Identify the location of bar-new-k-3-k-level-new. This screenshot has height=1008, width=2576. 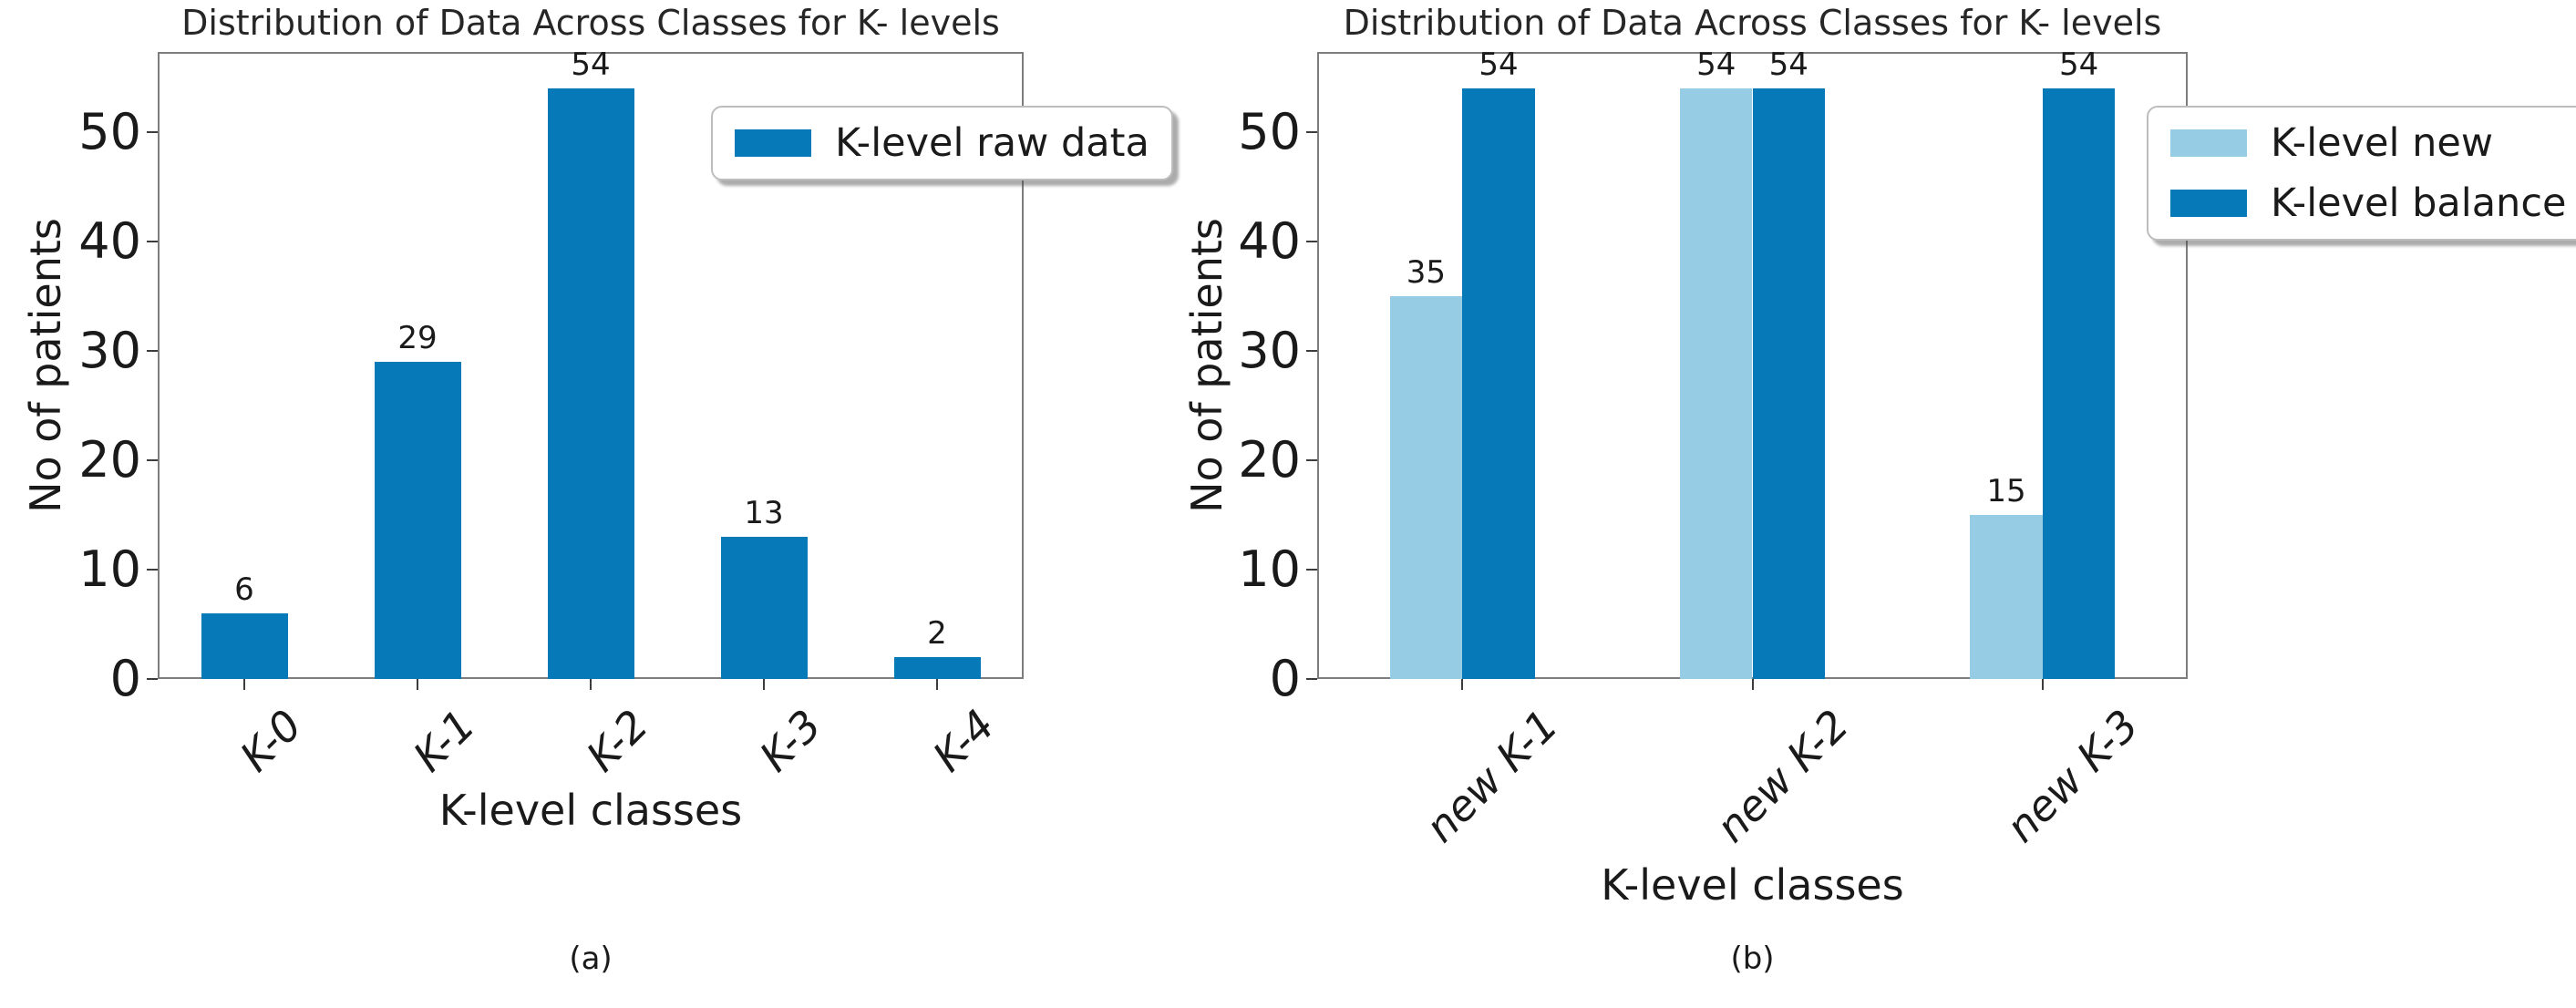
(2006, 597).